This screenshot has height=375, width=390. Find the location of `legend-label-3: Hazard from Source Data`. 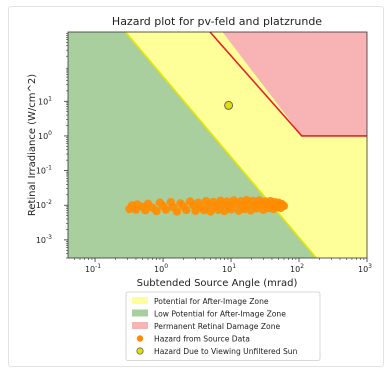

legend-label-3: Hazard from Source Data is located at coordinates (202, 339).